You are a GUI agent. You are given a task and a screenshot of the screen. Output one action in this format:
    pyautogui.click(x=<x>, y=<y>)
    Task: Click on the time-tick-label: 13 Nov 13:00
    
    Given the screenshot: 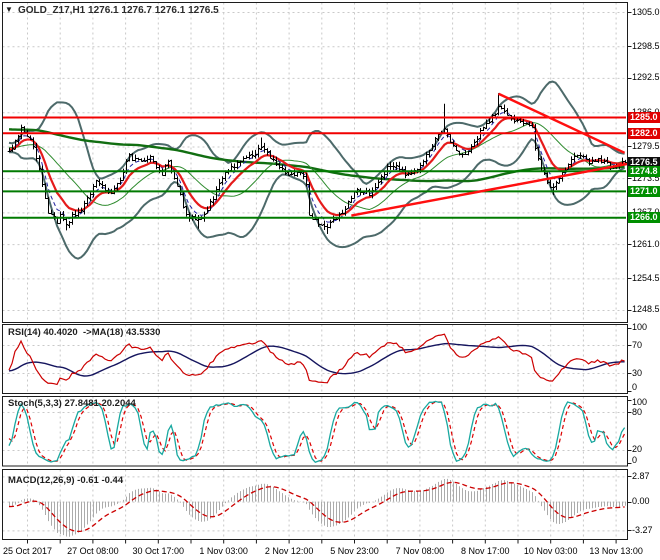 What is the action you would take?
    pyautogui.click(x=616, y=551)
    